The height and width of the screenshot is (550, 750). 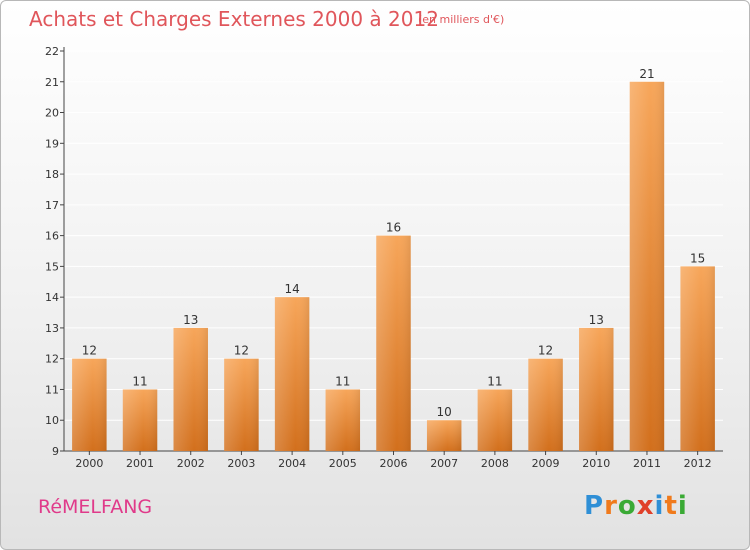 What do you see at coordinates (95, 507) in the screenshot?
I see `commune-name: RéMELFANG` at bounding box center [95, 507].